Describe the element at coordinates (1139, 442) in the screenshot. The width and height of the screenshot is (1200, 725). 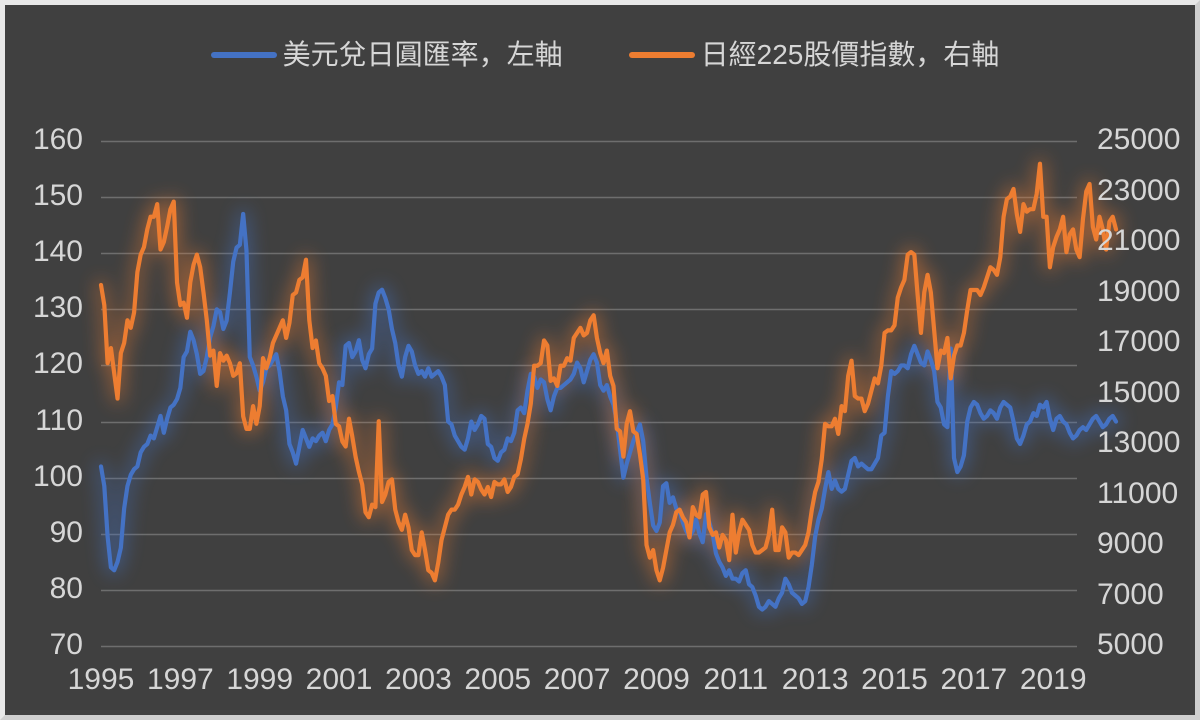
I see `y-axis-right-tick: 13000` at that location.